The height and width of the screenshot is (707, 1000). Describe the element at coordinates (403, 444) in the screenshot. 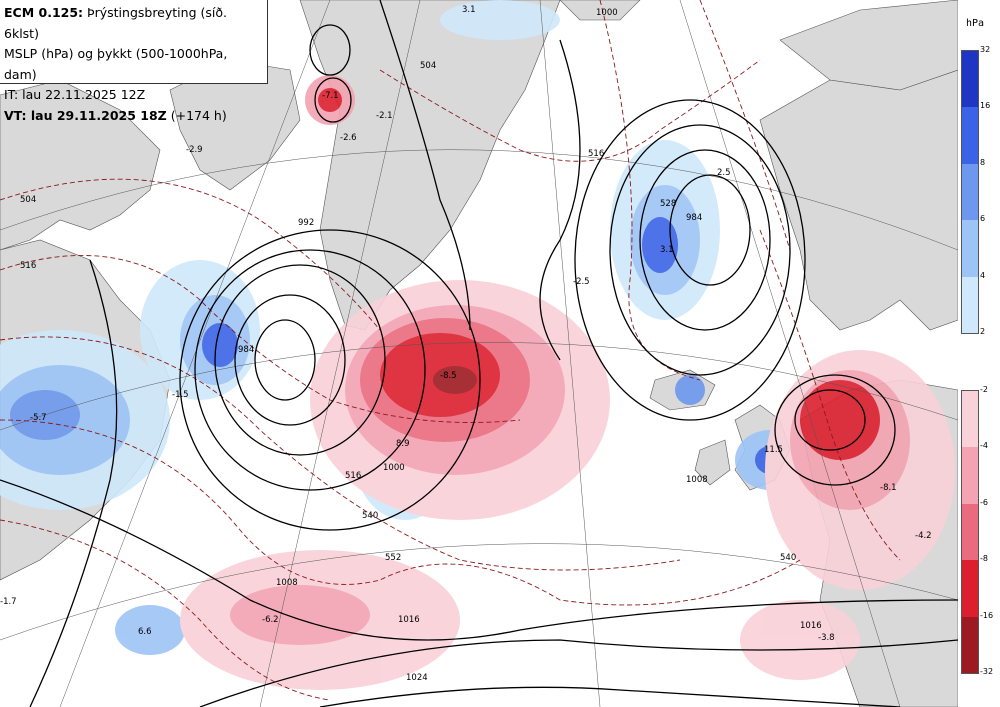

I see `tendency-label: 8.9` at that location.